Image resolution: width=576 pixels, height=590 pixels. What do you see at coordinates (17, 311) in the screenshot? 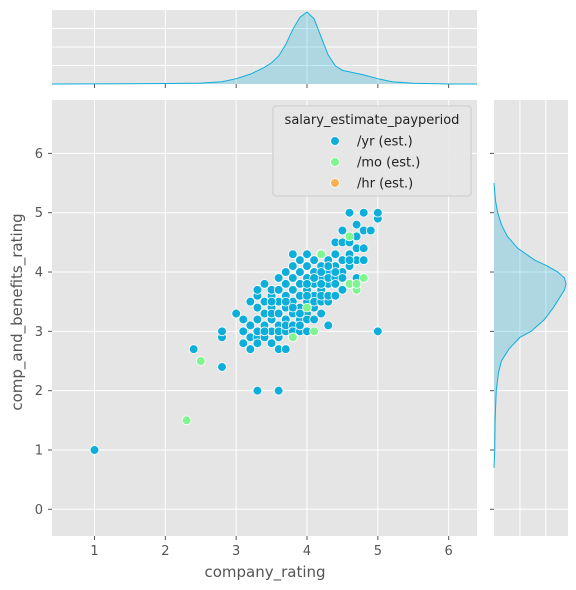
I see `y-axis-title: comp_and_benefits_rating` at bounding box center [17, 311].